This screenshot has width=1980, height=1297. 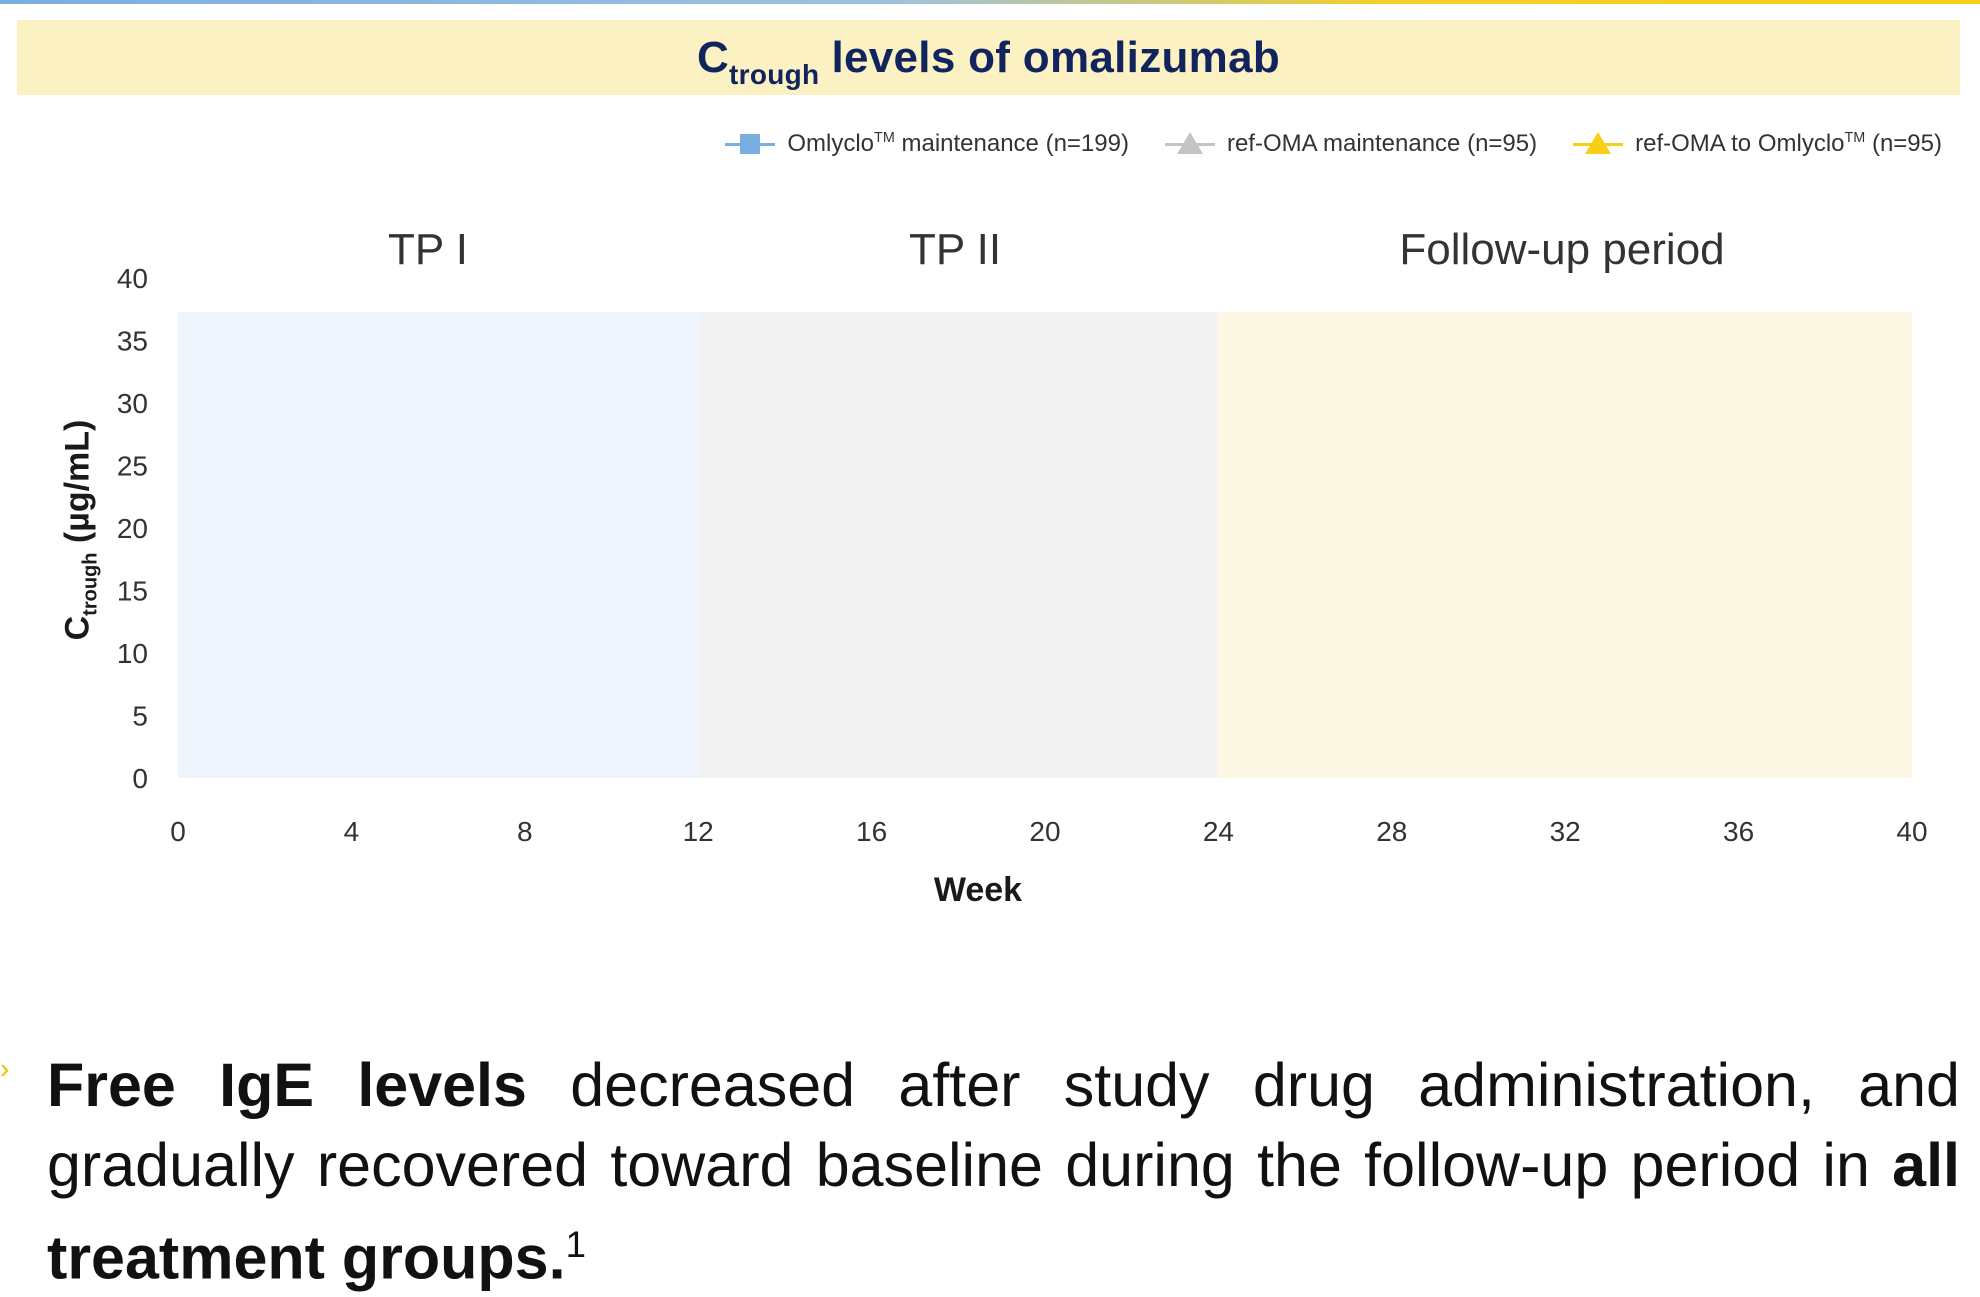 I want to click on chart-title: Ctrough levels of omalizumab, so click(x=988, y=61).